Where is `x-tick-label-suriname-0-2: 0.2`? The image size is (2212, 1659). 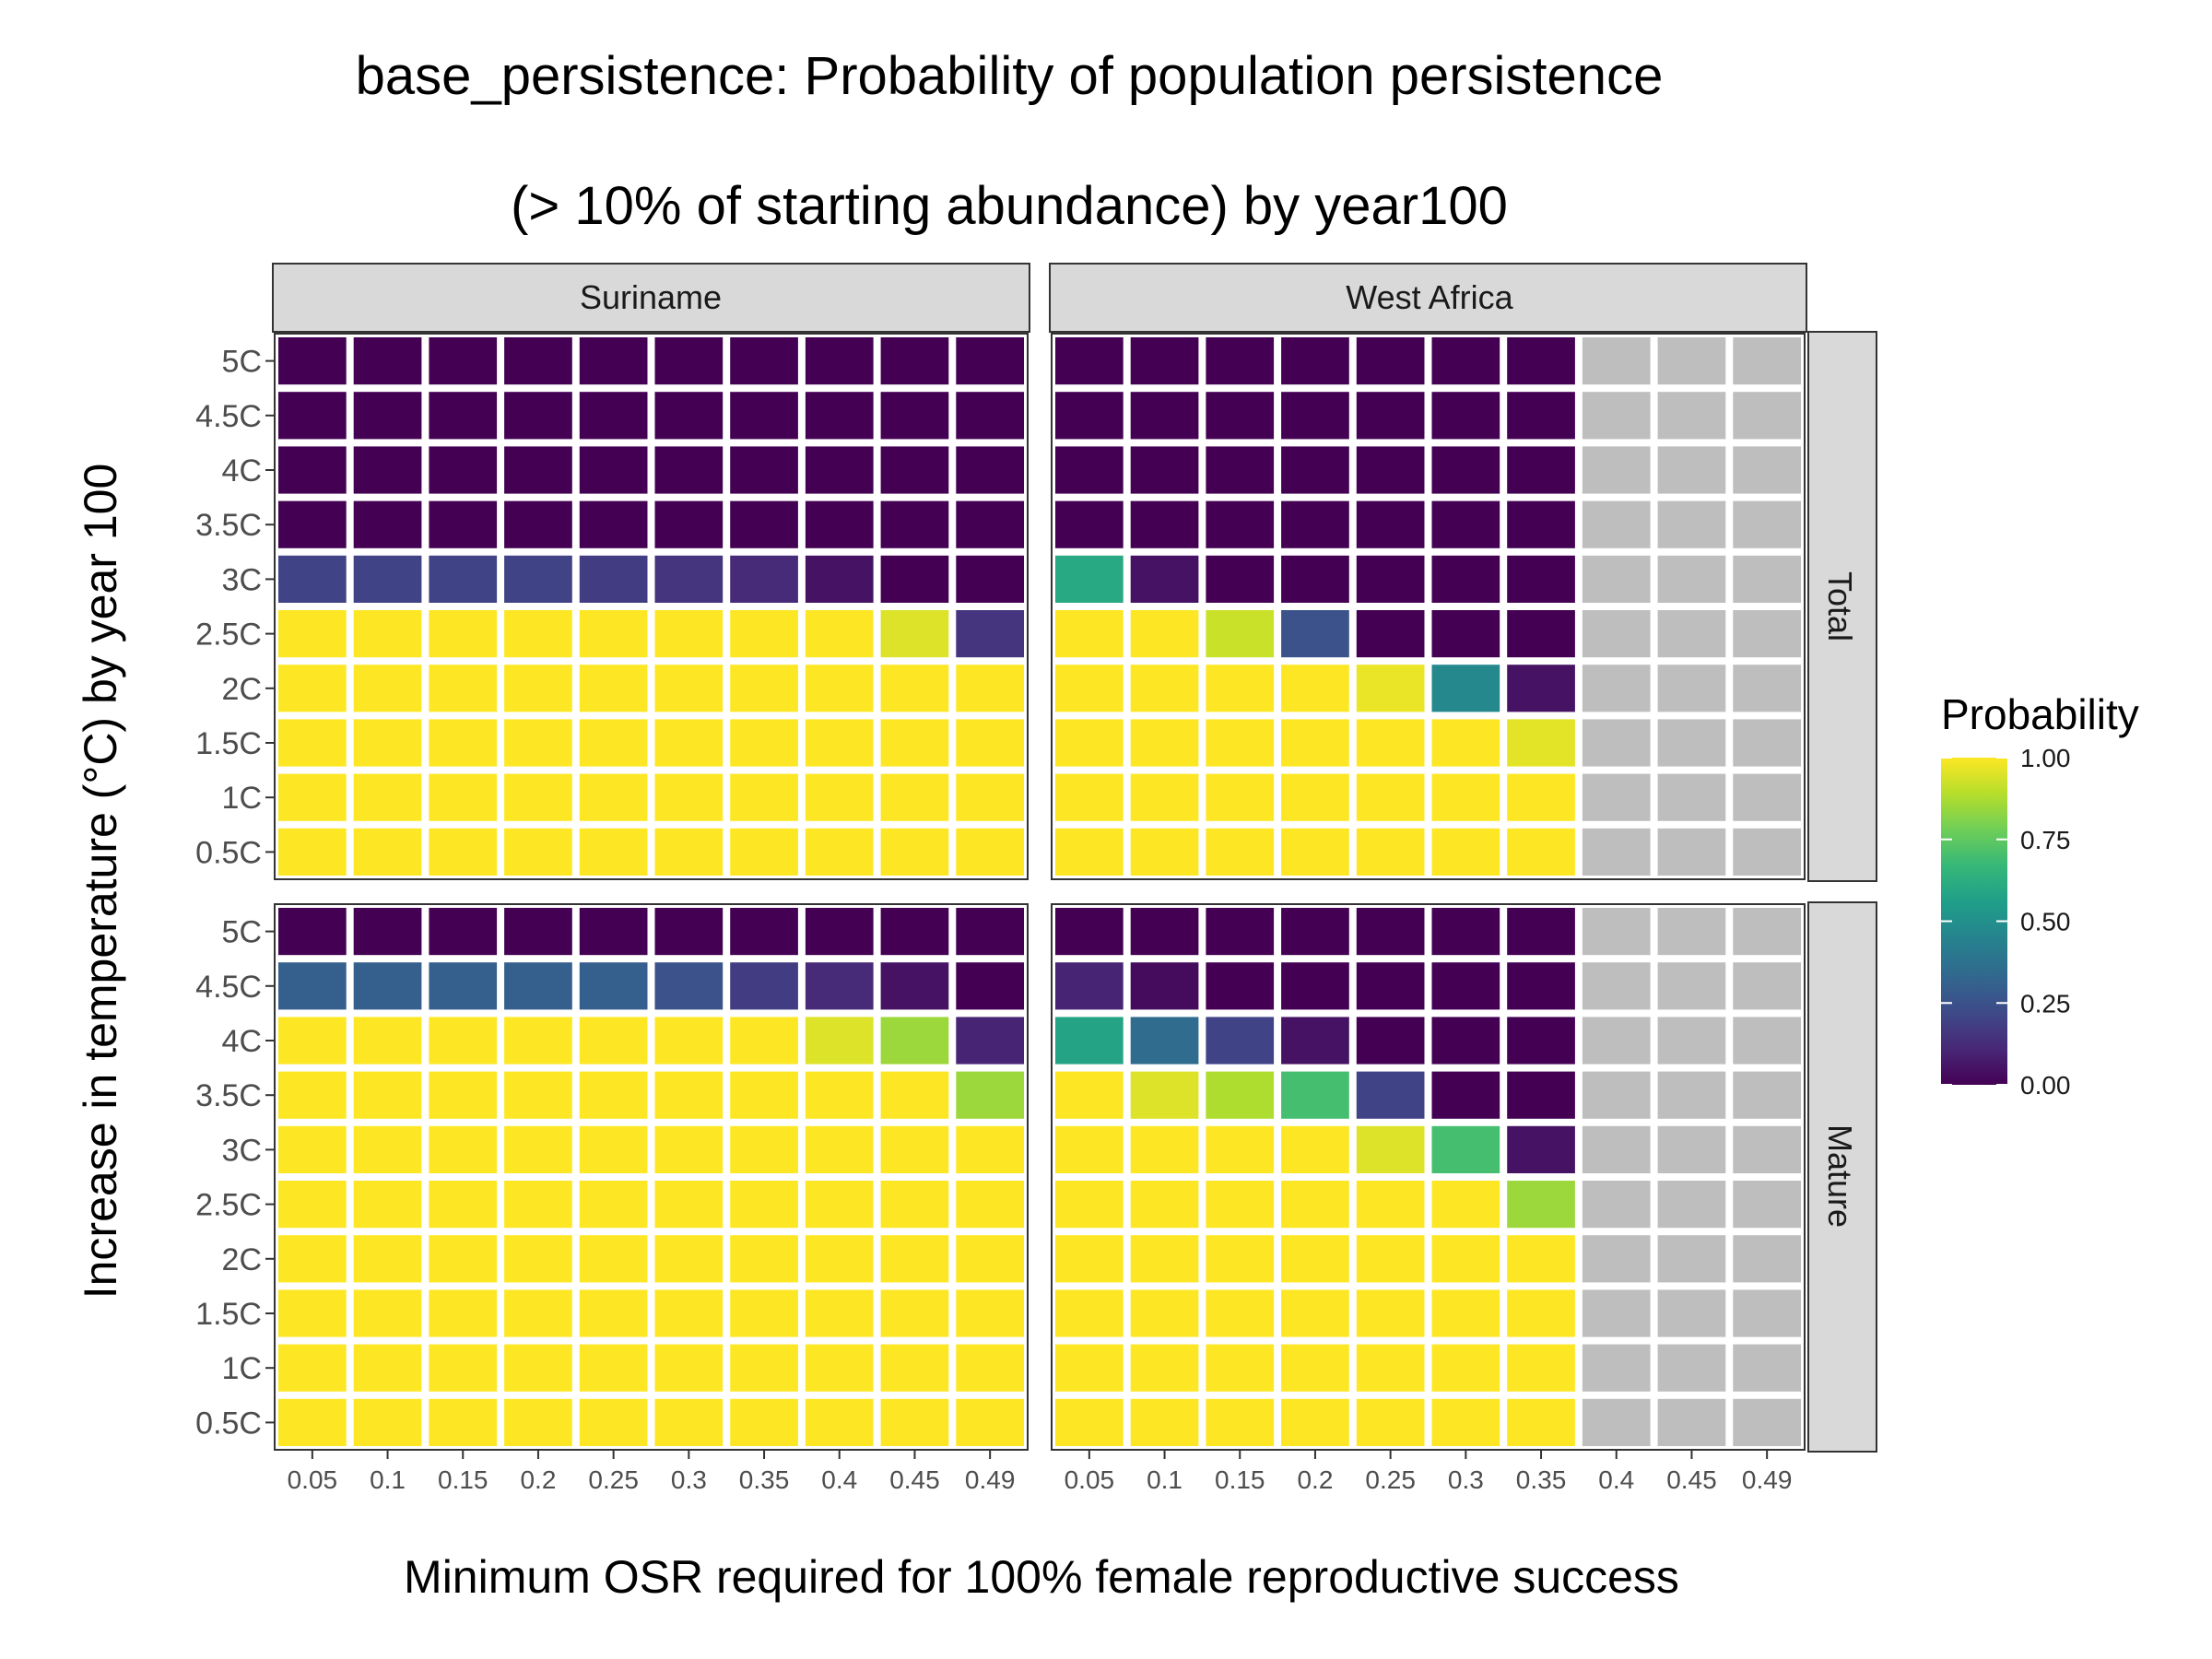 x-tick-label-suriname-0-2: 0.2 is located at coordinates (538, 1479).